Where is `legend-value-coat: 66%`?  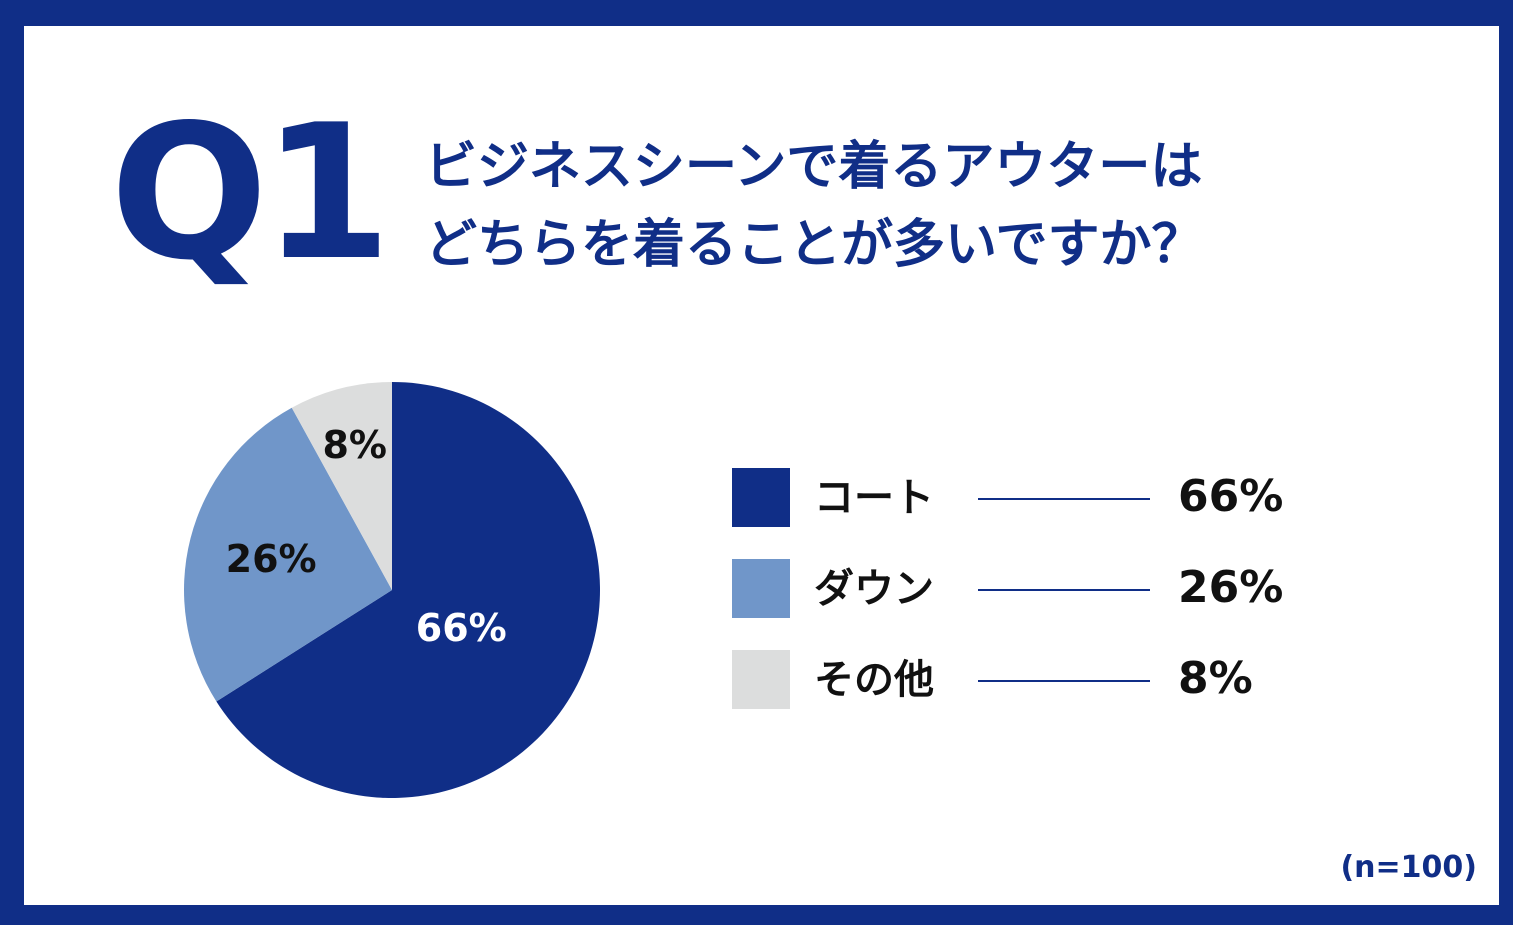 legend-value-coat: 66% is located at coordinates (1231, 496).